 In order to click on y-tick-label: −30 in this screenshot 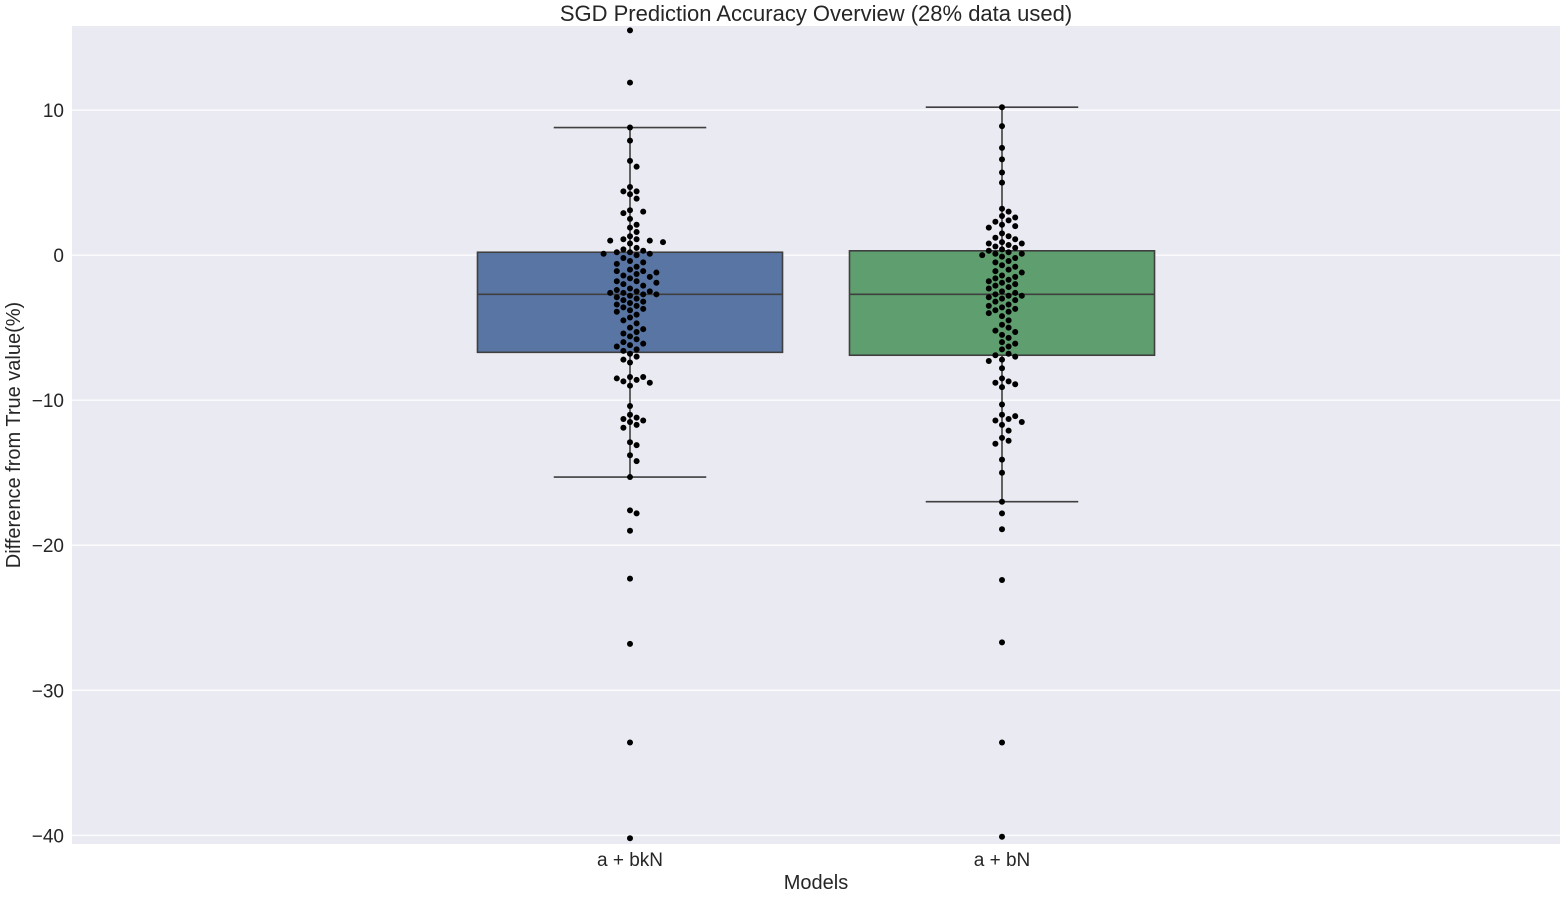, I will do `click(48, 691)`.